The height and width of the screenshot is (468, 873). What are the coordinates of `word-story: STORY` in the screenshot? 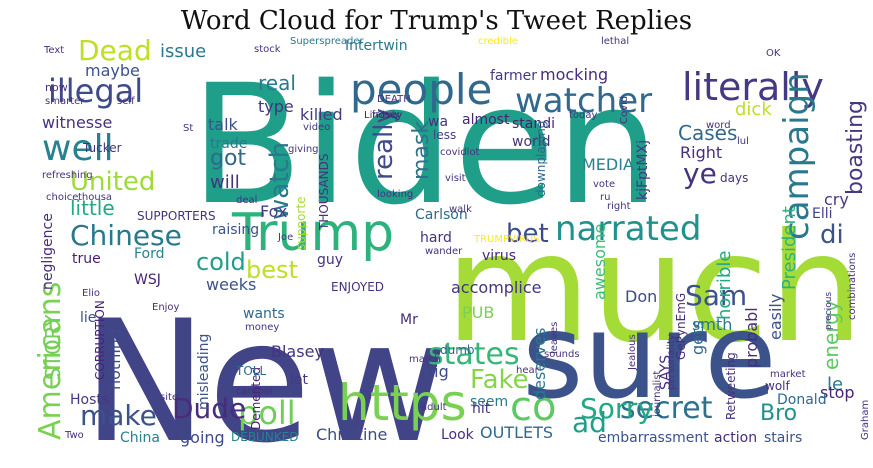 It's located at (53, 347).